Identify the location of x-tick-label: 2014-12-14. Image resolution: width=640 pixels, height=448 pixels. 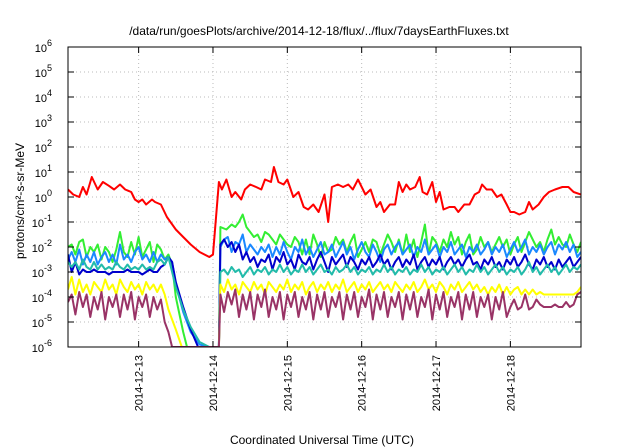
(214, 383).